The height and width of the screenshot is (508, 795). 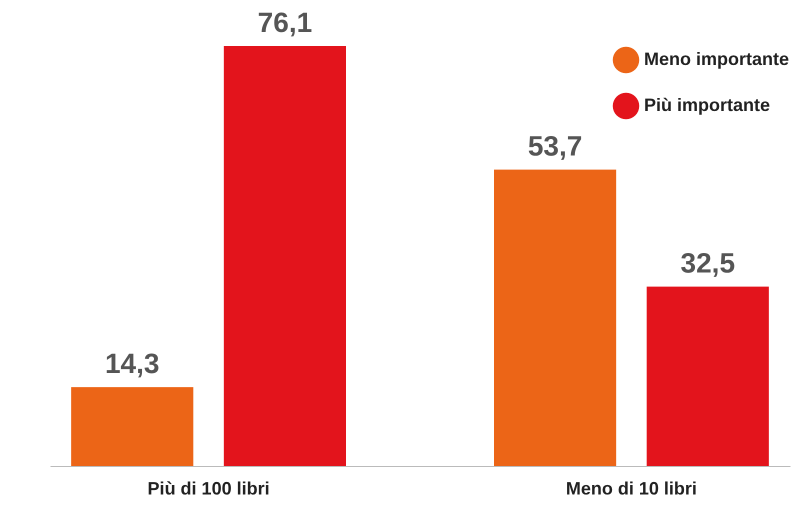 What do you see at coordinates (555, 146) in the screenshot?
I see `data-label: 53,7` at bounding box center [555, 146].